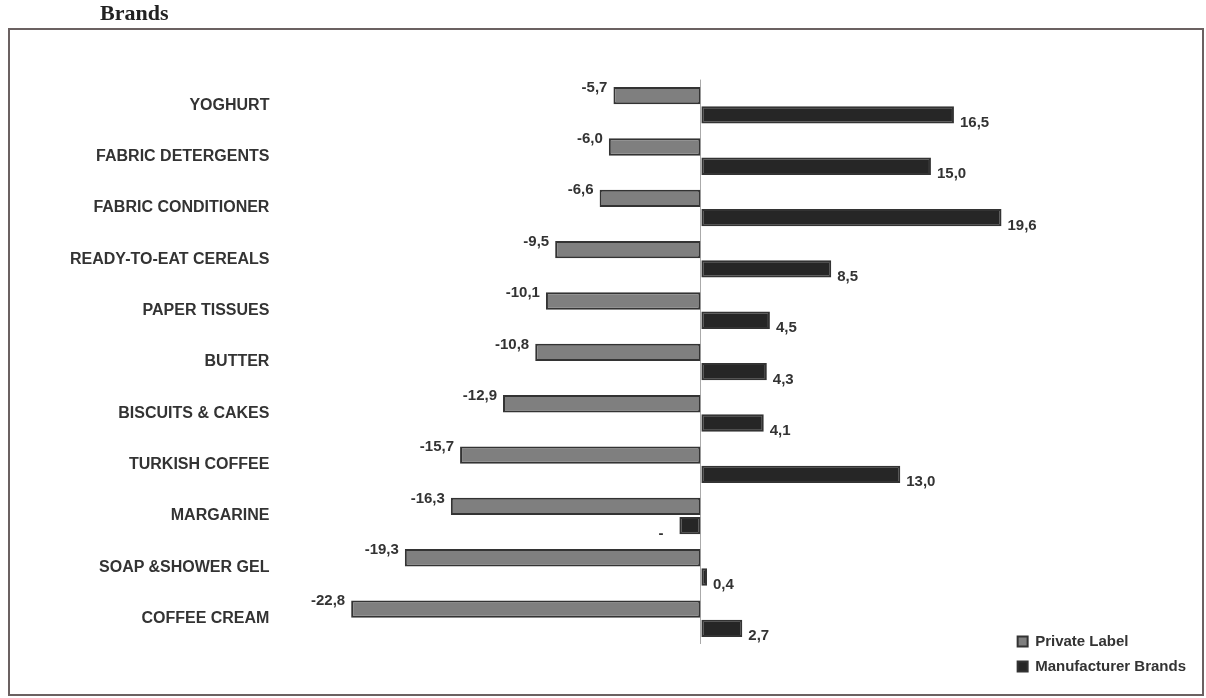 This screenshot has height=698, width=1206. I want to click on data-label: -10,1, so click(522, 292).